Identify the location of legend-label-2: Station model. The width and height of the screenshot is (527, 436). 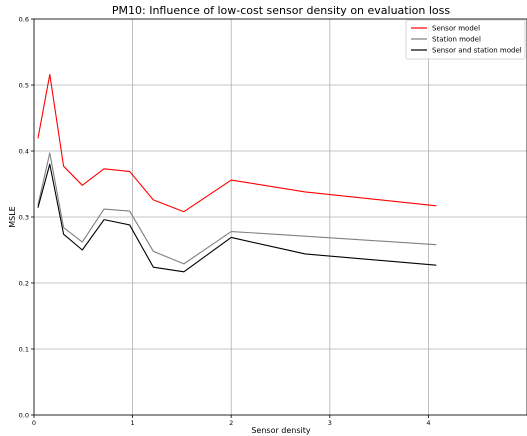
(456, 40).